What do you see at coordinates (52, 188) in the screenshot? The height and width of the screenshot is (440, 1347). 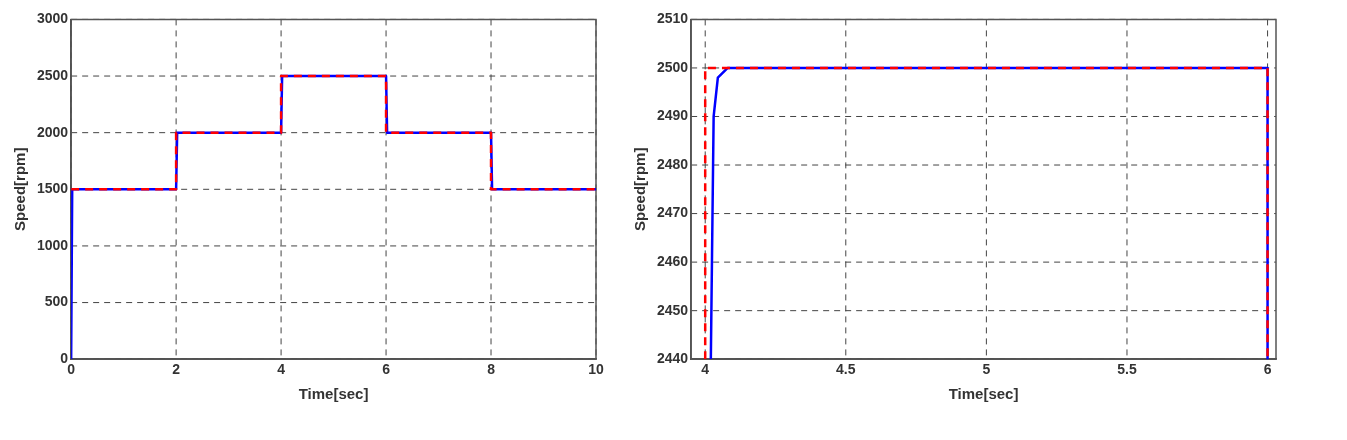 I see `y-tick-label: 1500` at bounding box center [52, 188].